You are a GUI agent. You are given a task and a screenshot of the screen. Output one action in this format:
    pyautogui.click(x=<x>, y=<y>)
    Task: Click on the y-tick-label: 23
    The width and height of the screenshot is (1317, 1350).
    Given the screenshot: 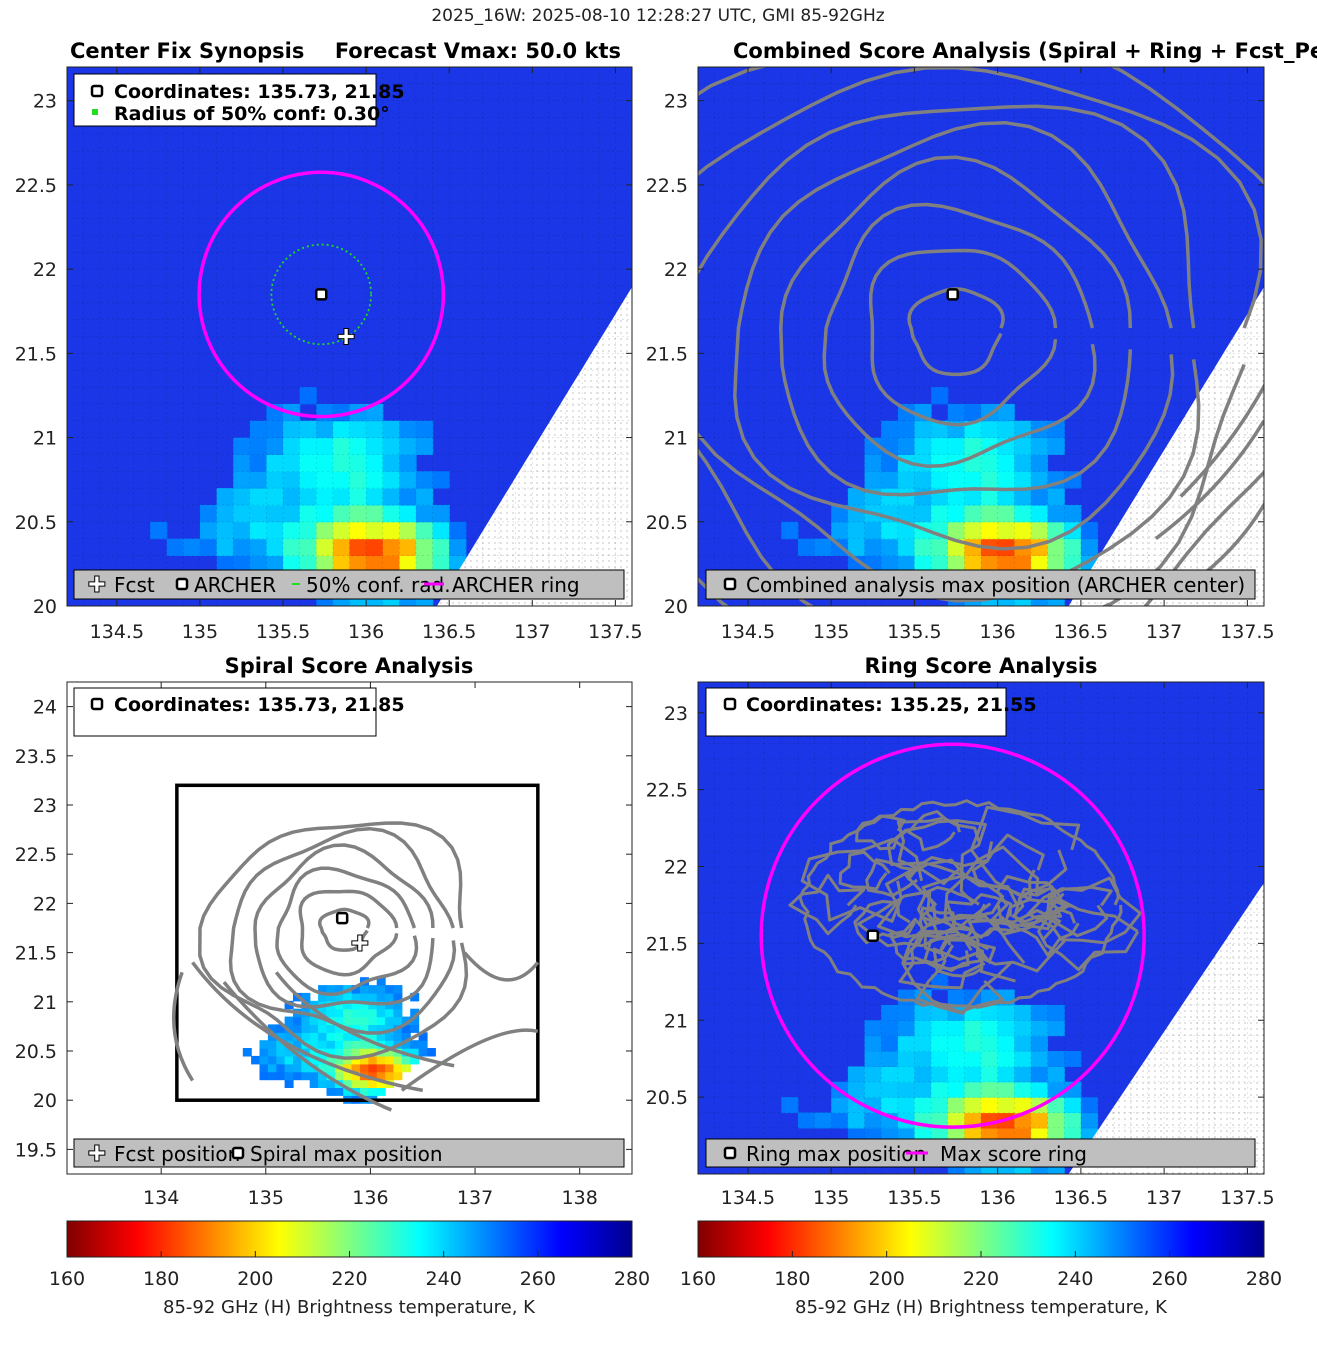 What is the action you would take?
    pyautogui.click(x=676, y=102)
    